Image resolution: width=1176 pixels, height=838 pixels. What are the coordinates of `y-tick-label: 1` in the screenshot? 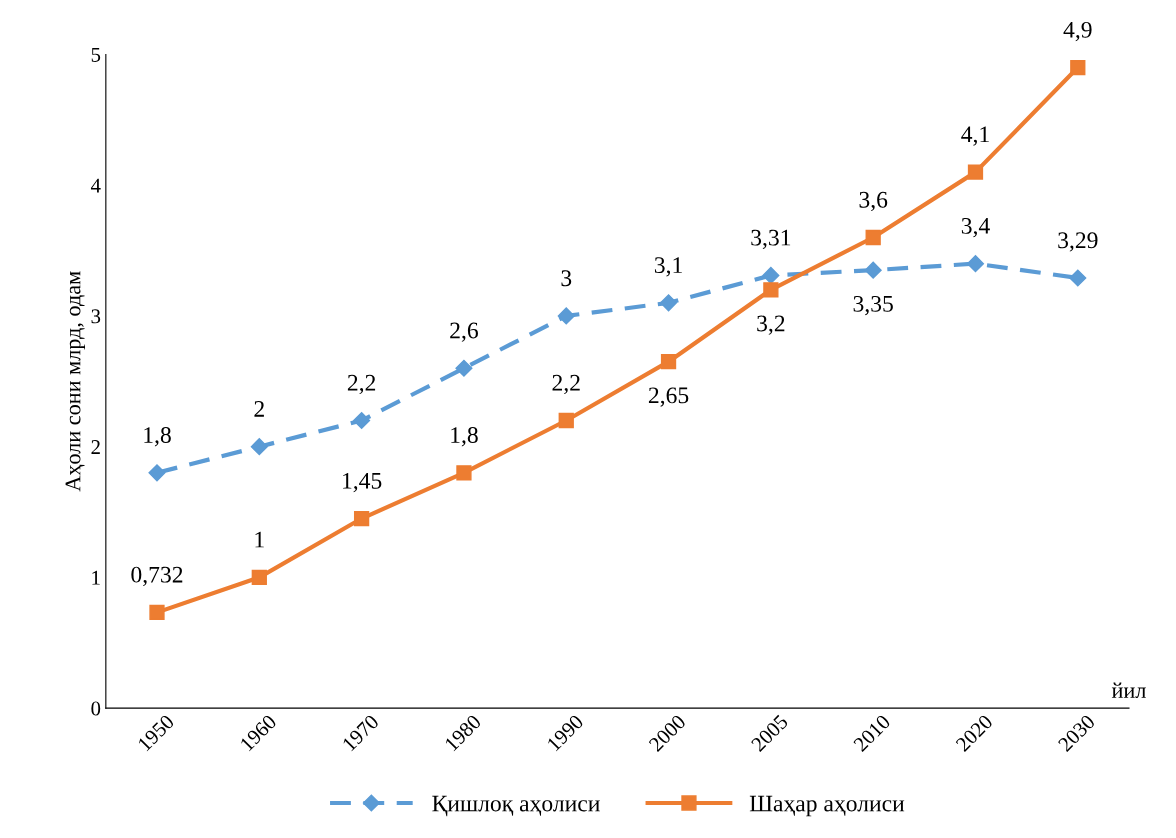 It's located at (96, 577).